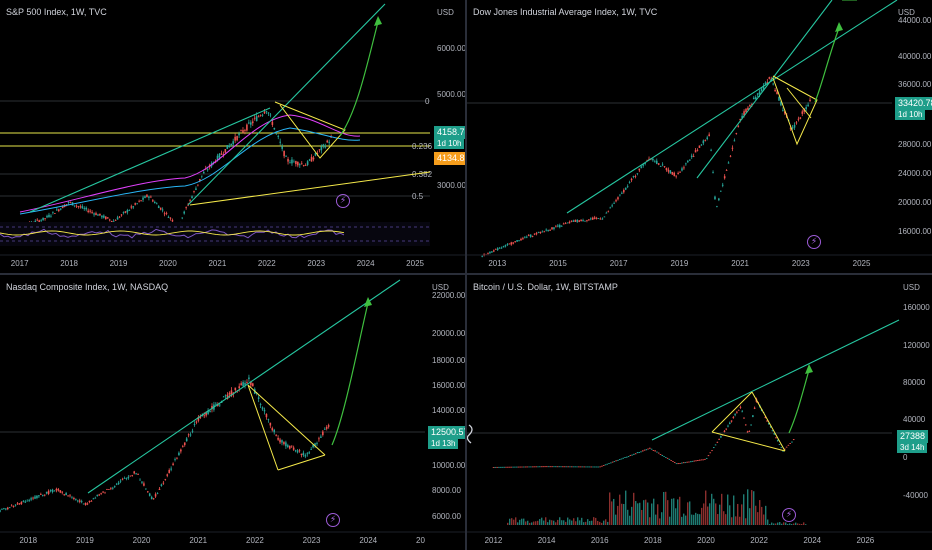  Describe the element at coordinates (789, 515) in the screenshot. I see `btc-lightning-icon: ⚡` at that location.